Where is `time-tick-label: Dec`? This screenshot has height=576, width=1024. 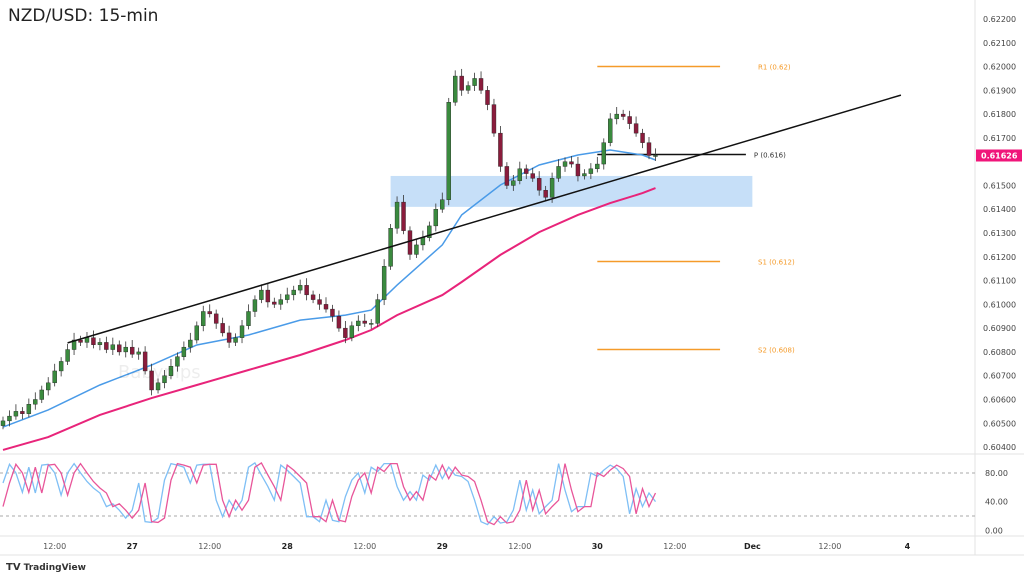 time-tick-label: Dec is located at coordinates (752, 546).